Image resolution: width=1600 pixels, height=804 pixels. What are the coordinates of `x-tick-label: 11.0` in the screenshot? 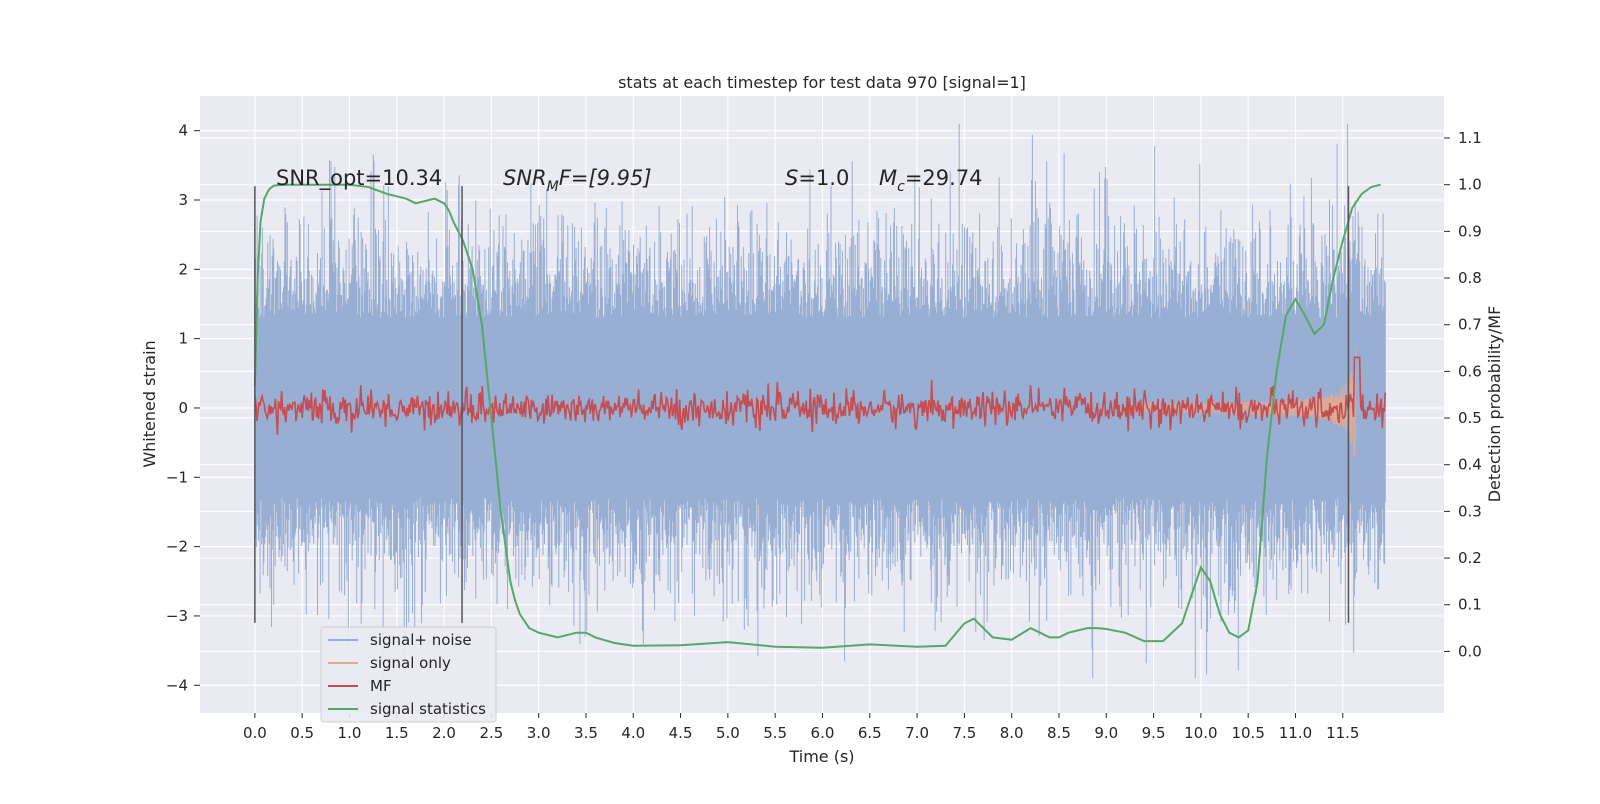 It's located at (1295, 733).